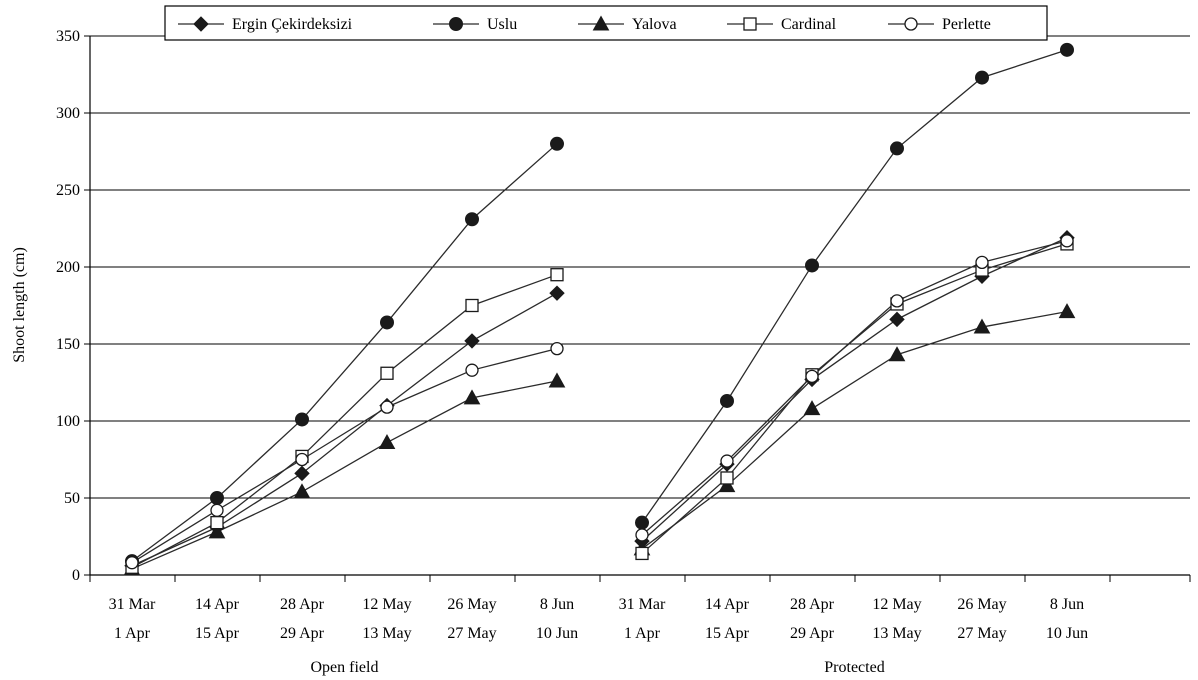  I want to click on group-label: Protected, so click(854, 667).